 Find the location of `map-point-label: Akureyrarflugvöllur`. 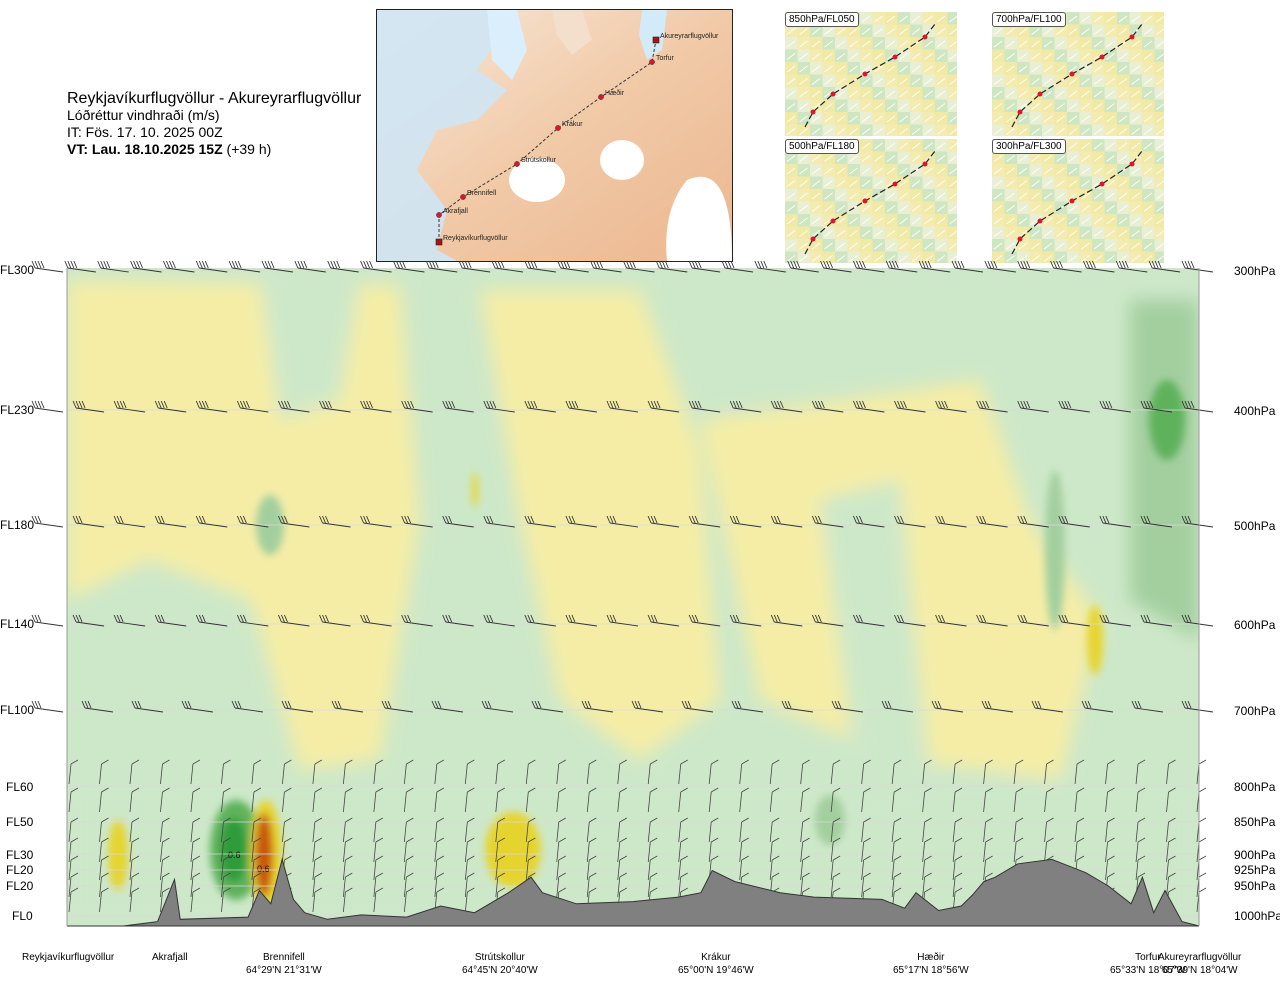

map-point-label: Akureyrarflugvöllur is located at coordinates (689, 36).